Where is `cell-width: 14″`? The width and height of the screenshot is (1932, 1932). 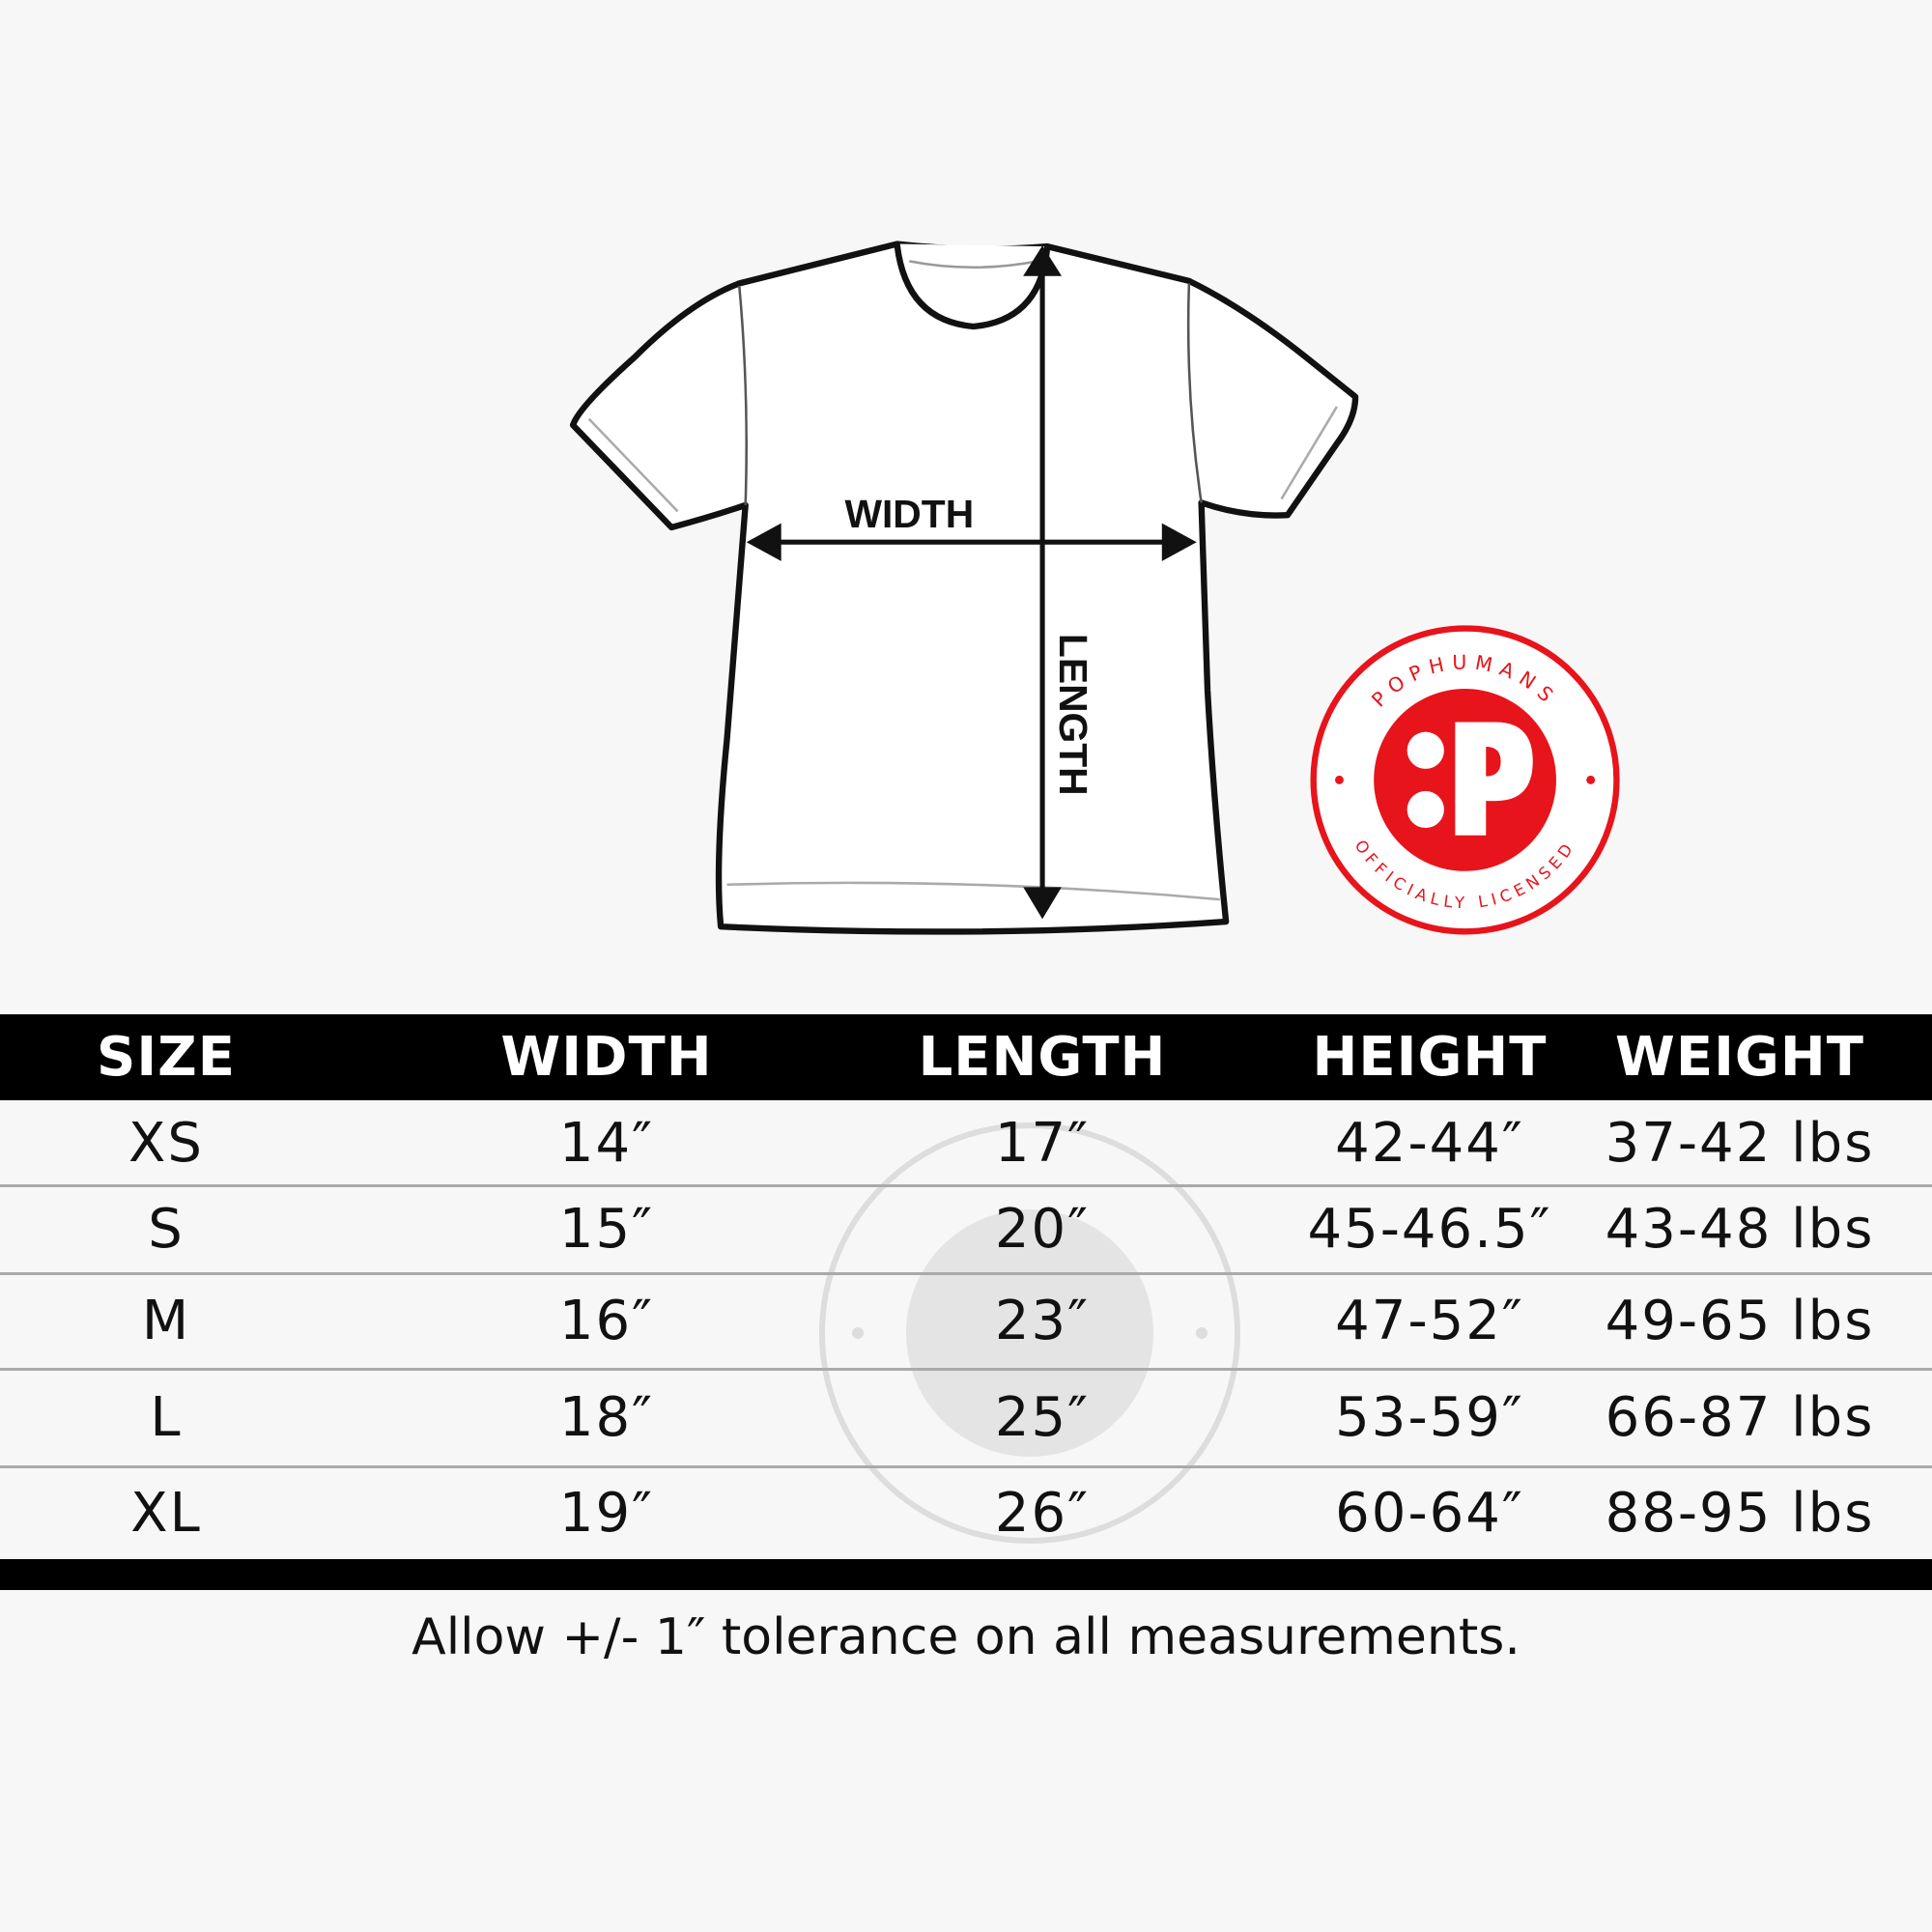 cell-width: 14″ is located at coordinates (606, 1143).